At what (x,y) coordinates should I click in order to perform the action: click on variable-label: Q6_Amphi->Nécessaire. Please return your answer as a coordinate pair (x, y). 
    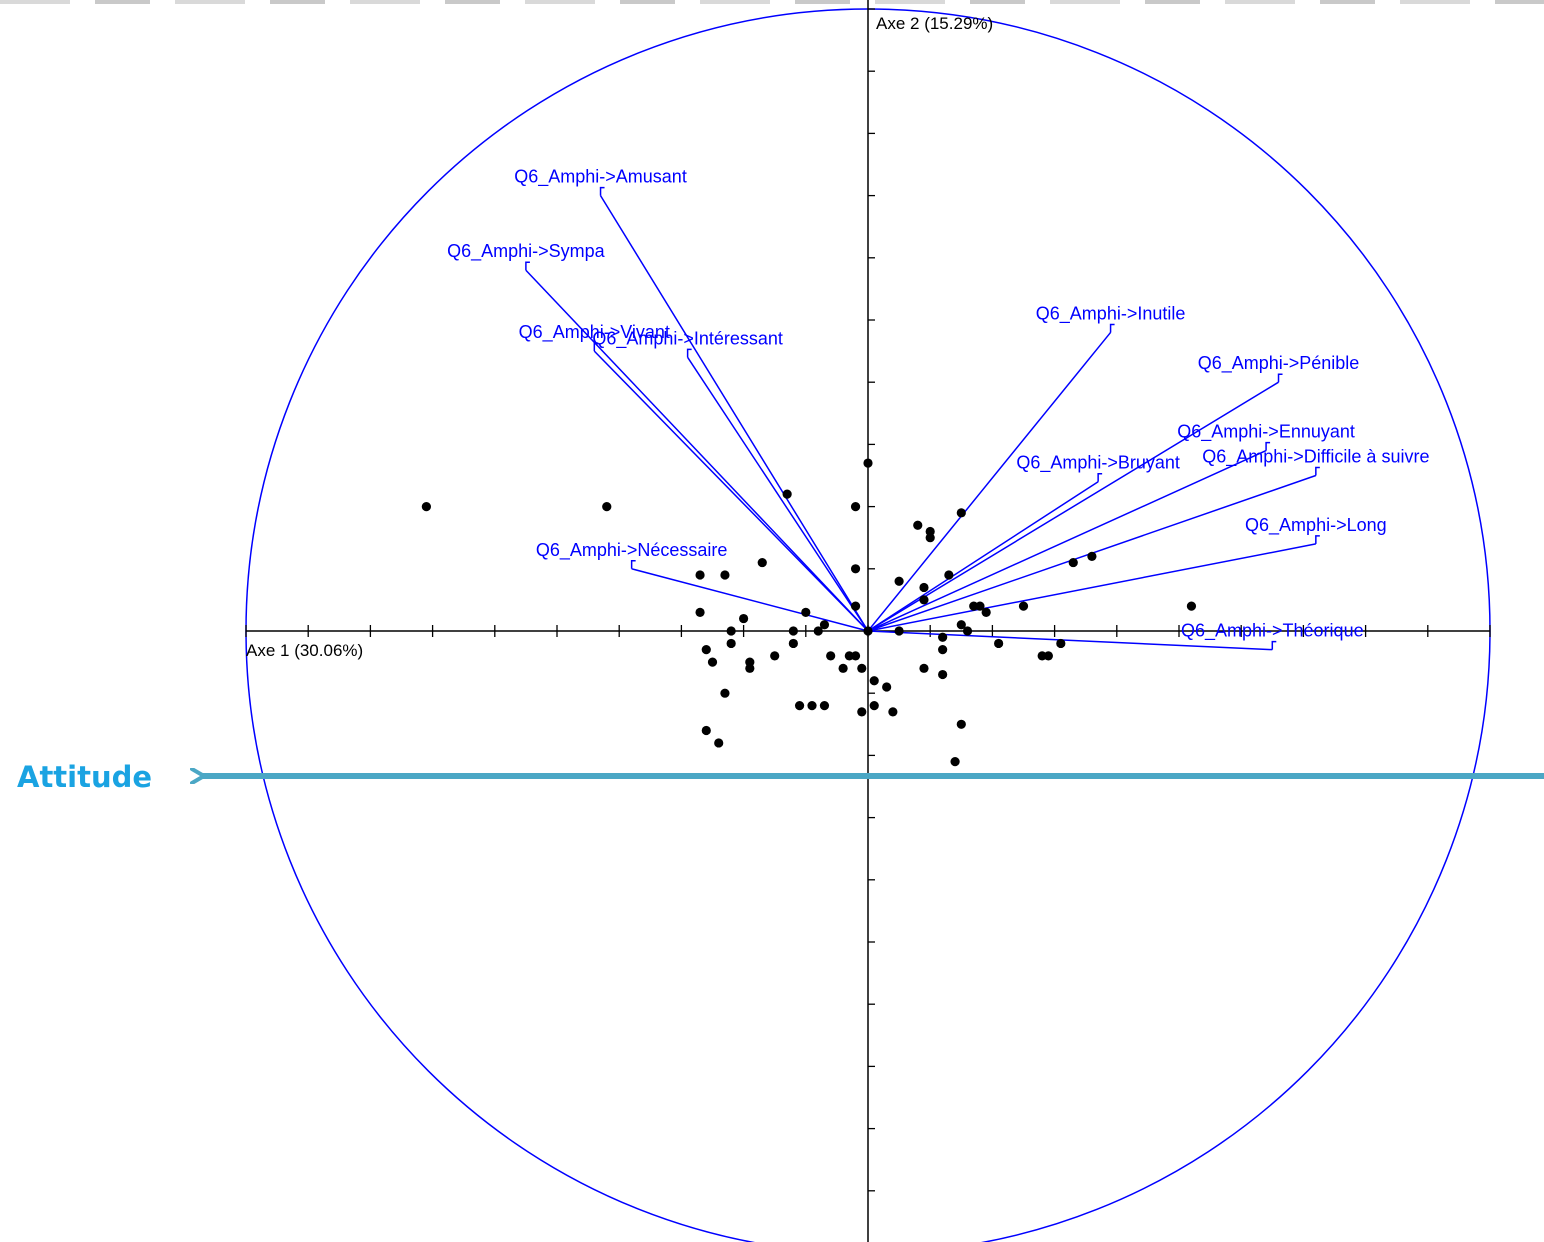
    Looking at the image, I should click on (632, 550).